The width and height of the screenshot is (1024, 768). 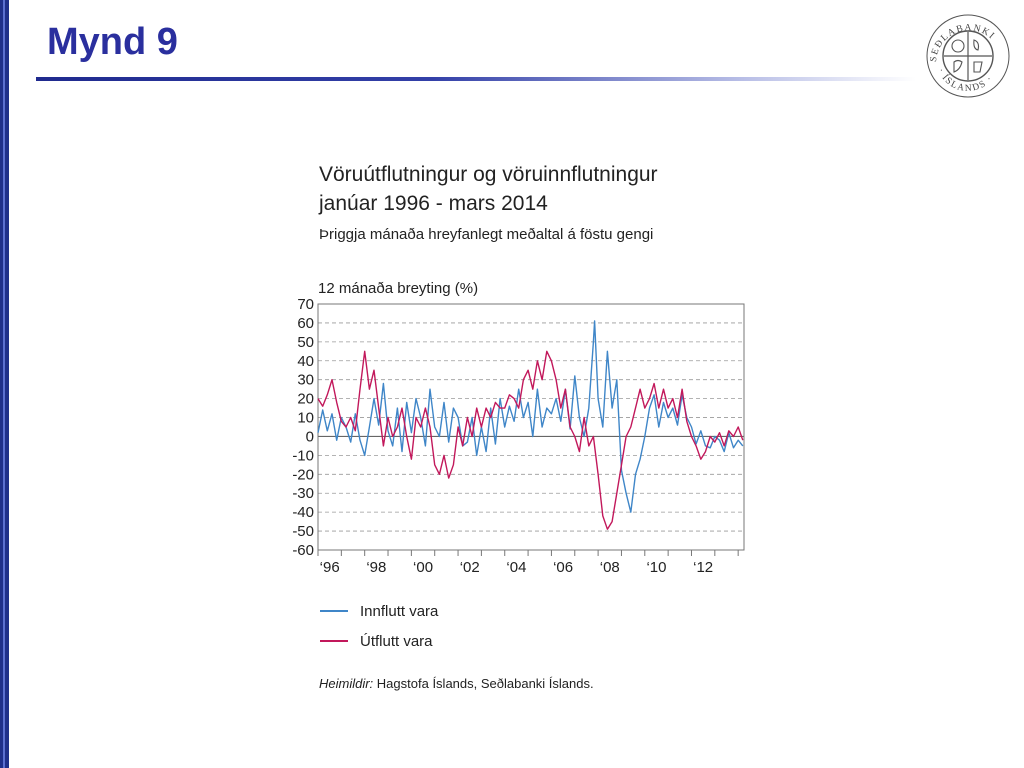 I want to click on series-line-innflutt, so click(x=530, y=416).